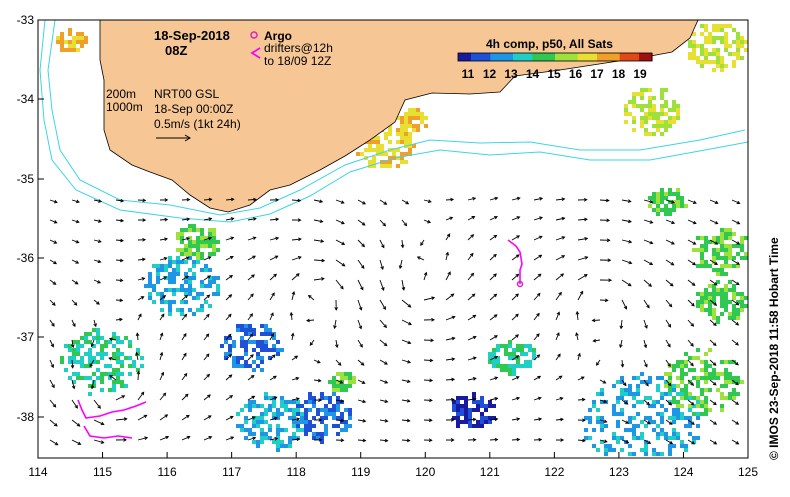 The width and height of the screenshot is (790, 497). What do you see at coordinates (533, 74) in the screenshot?
I see `colorbar-tick-label: 14` at bounding box center [533, 74].